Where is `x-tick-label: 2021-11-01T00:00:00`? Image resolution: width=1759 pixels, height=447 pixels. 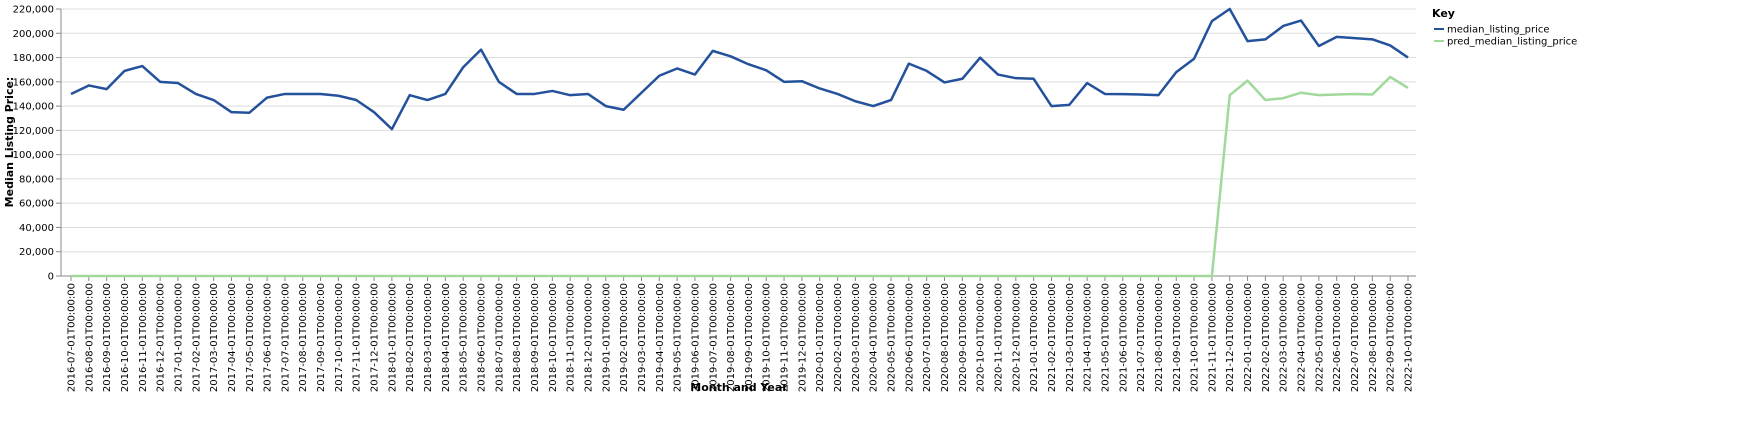 x-tick-label: 2021-11-01T00:00:00 is located at coordinates (1212, 337).